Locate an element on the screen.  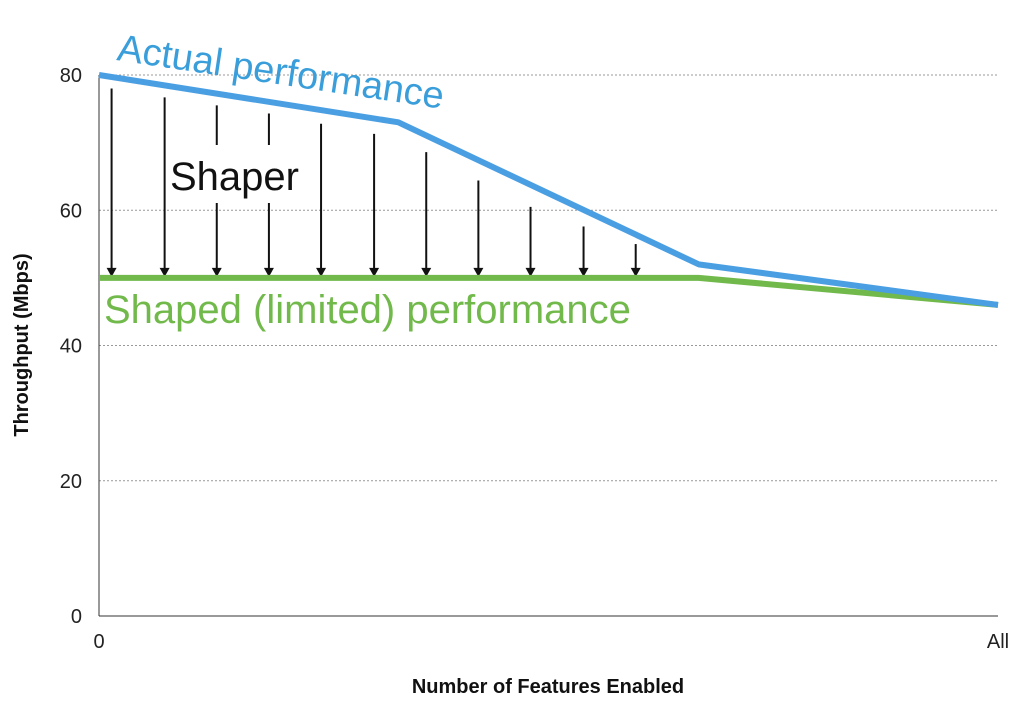
y-tick-labels: 0 20 40 60 80 is located at coordinates (71, 346).